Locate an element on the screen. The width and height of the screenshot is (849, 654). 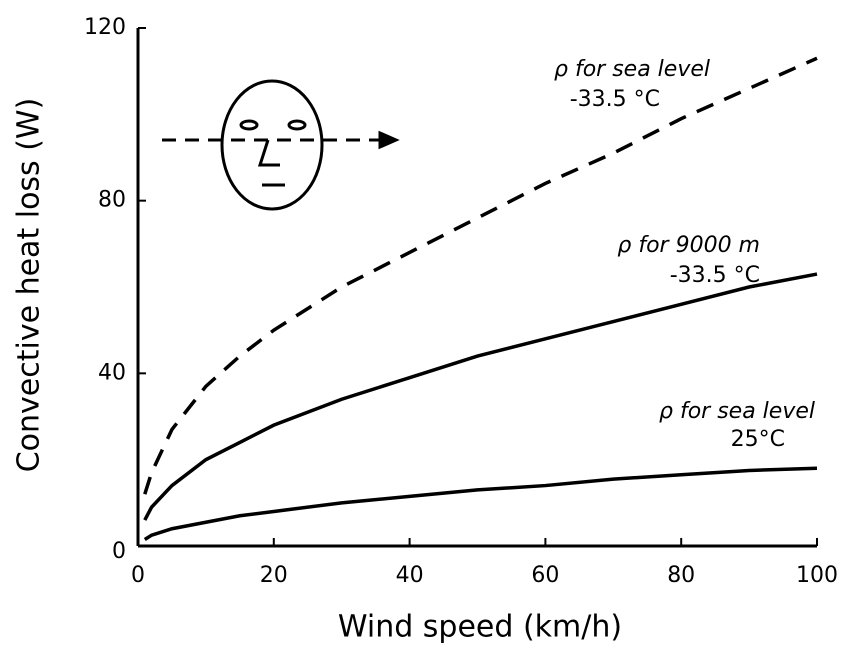
annotation: 25°C is located at coordinates (758, 439).